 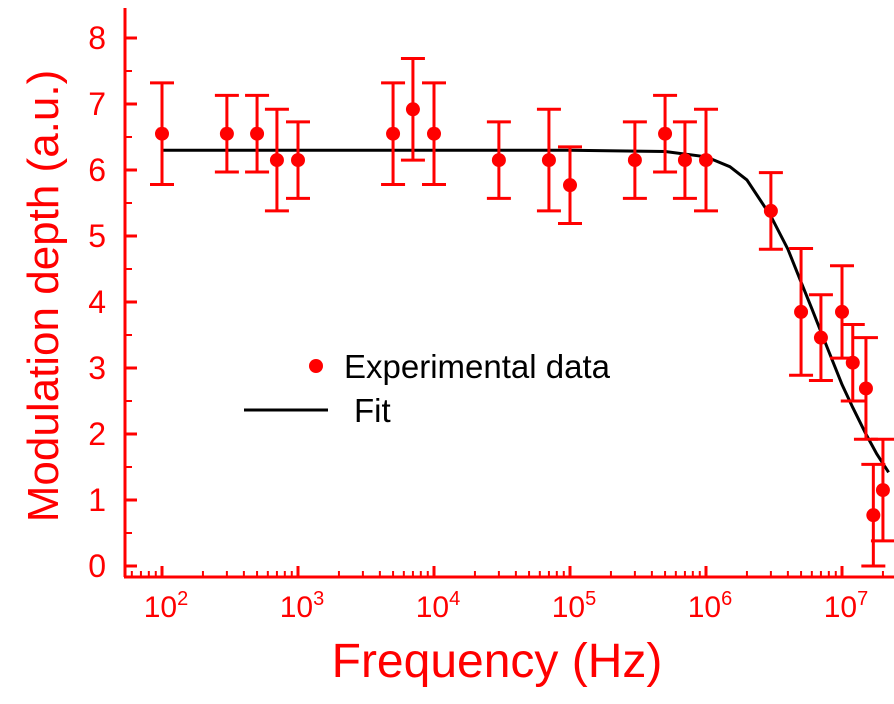 What do you see at coordinates (97, 38) in the screenshot?
I see `y-tick-label: 8` at bounding box center [97, 38].